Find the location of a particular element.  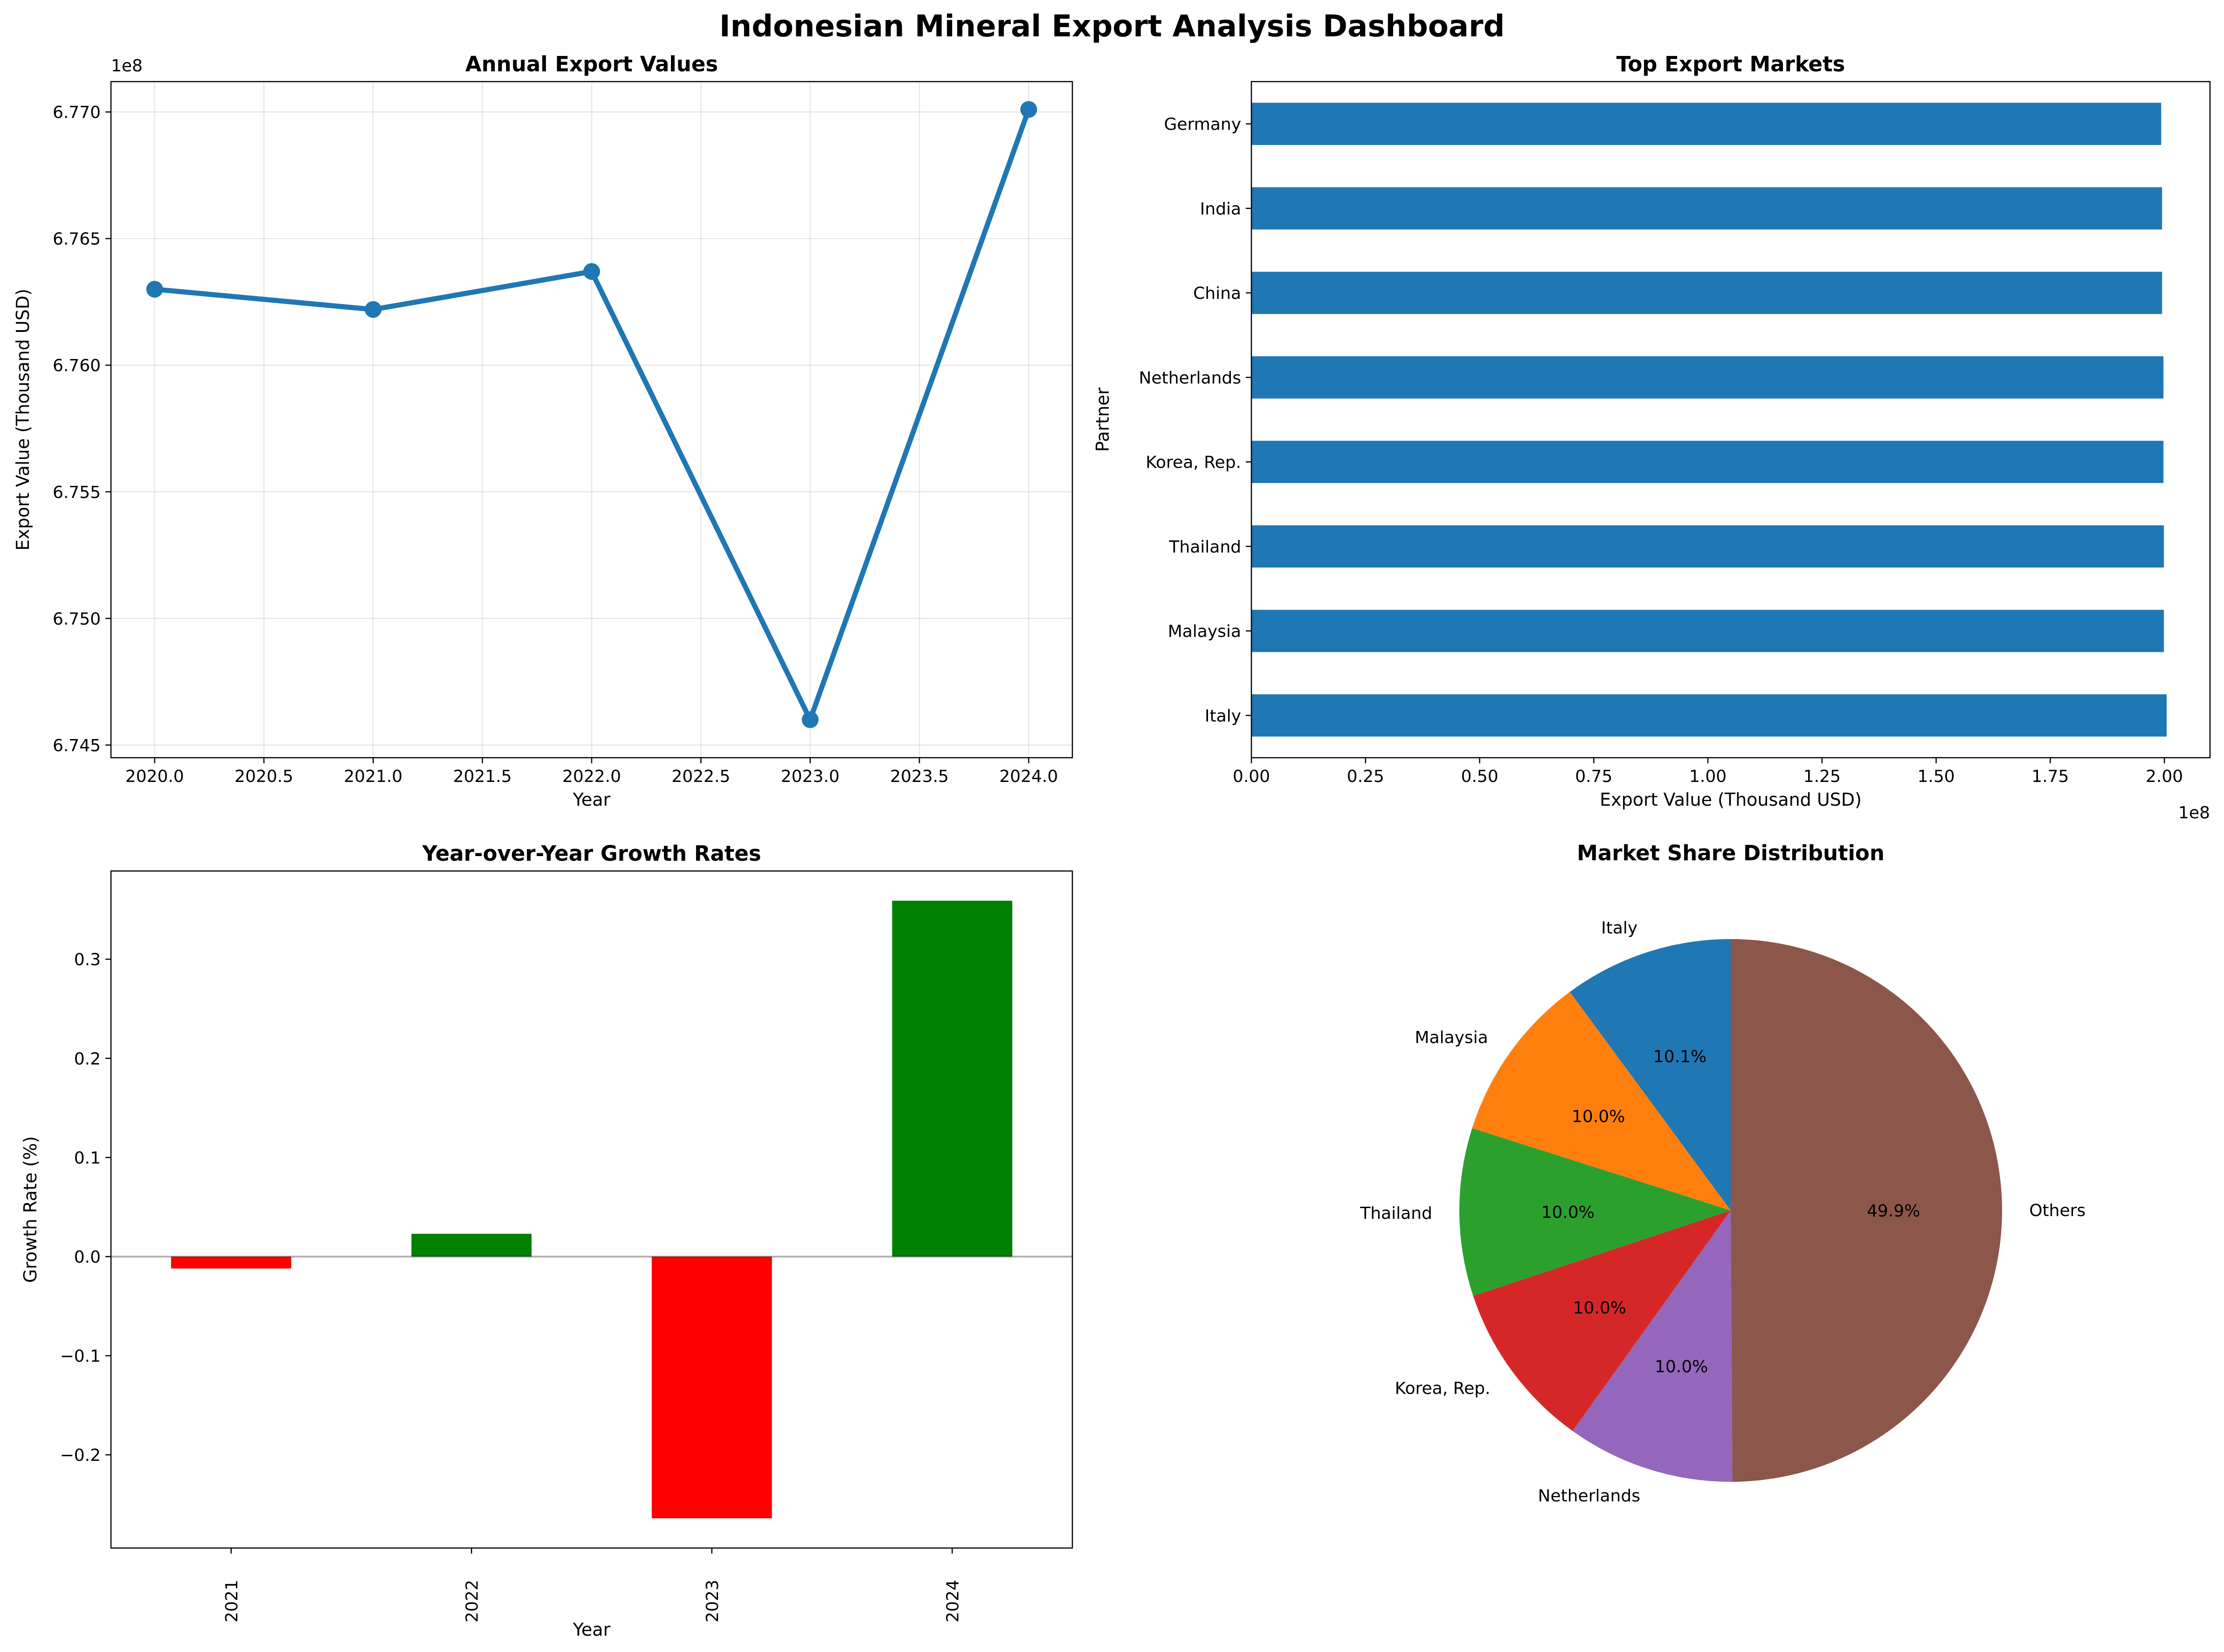

x-tick-label: 0.25 is located at coordinates (1365, 776).